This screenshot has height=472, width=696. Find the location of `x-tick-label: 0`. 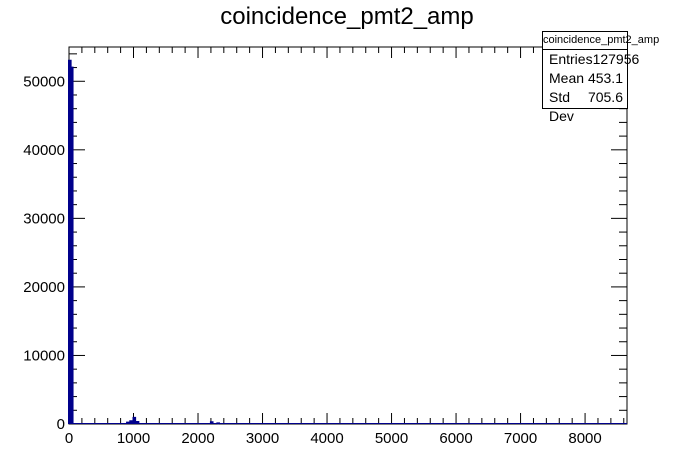

x-tick-label: 0 is located at coordinates (69, 438).